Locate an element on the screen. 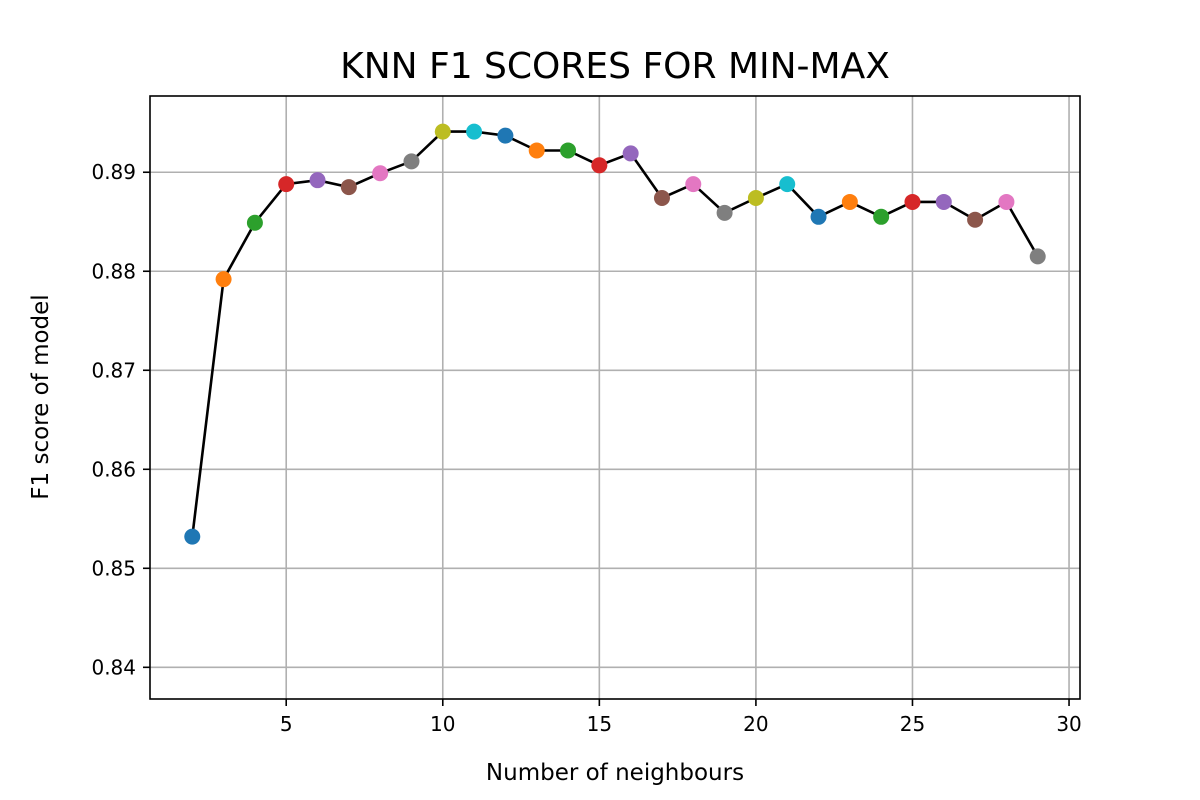  x-tick-label: 15 is located at coordinates (599, 724).